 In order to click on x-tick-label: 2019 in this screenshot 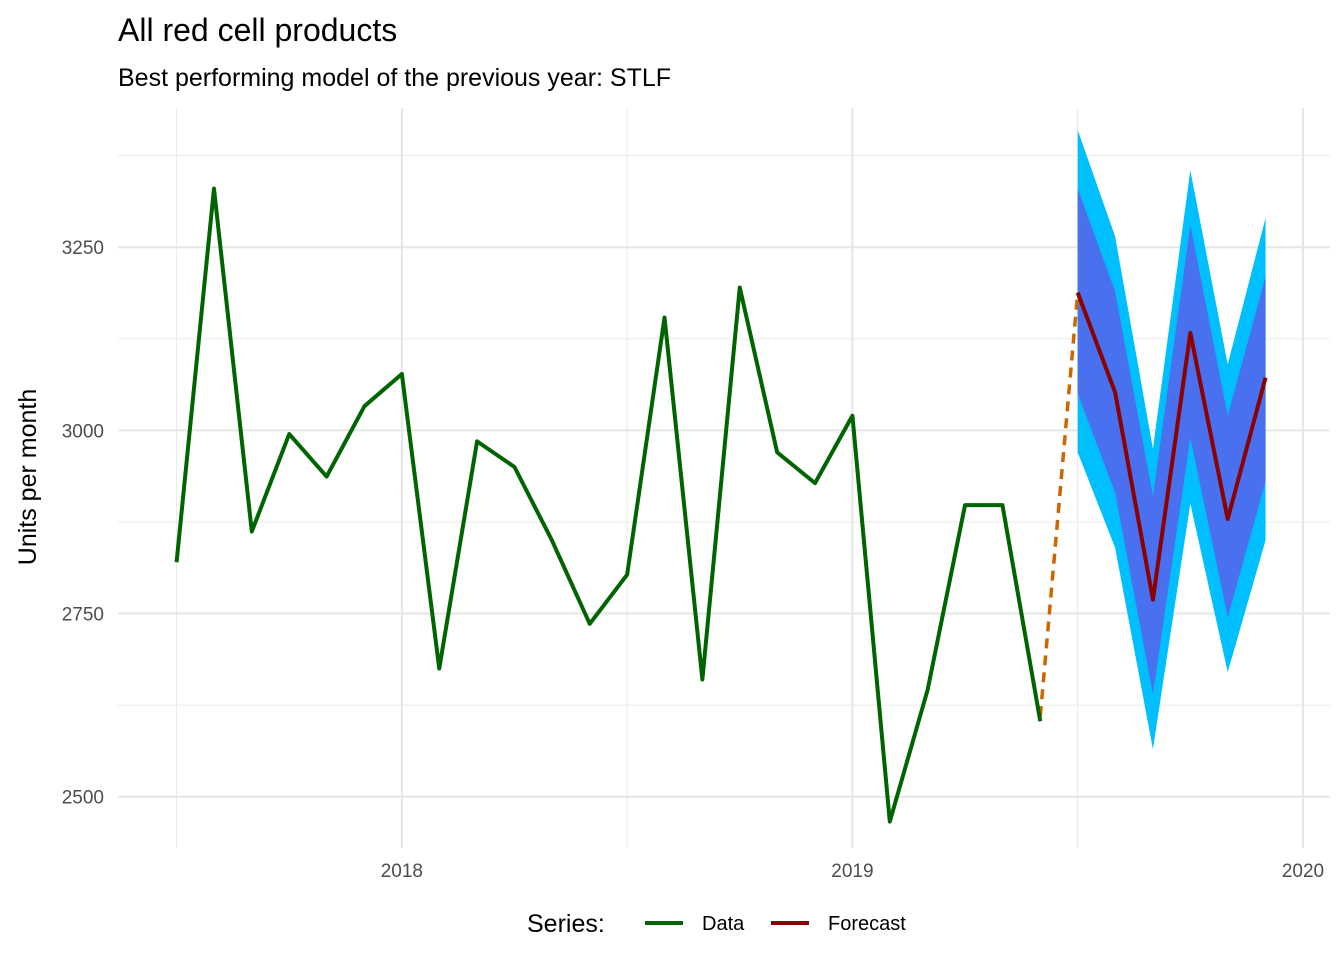, I will do `click(852, 871)`.